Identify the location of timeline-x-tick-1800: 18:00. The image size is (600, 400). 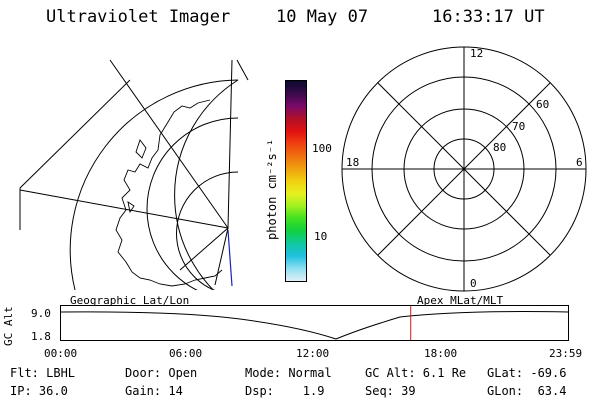
(441, 353).